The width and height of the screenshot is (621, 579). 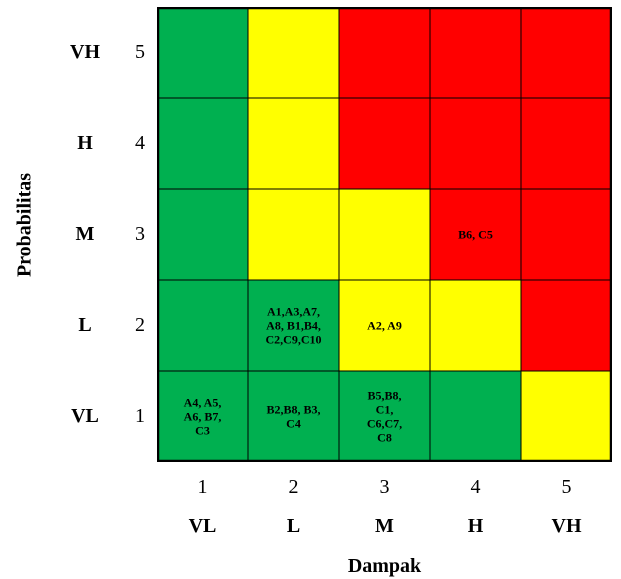 What do you see at coordinates (384, 143) in the screenshot?
I see `matrix-cell-r4-c3` at bounding box center [384, 143].